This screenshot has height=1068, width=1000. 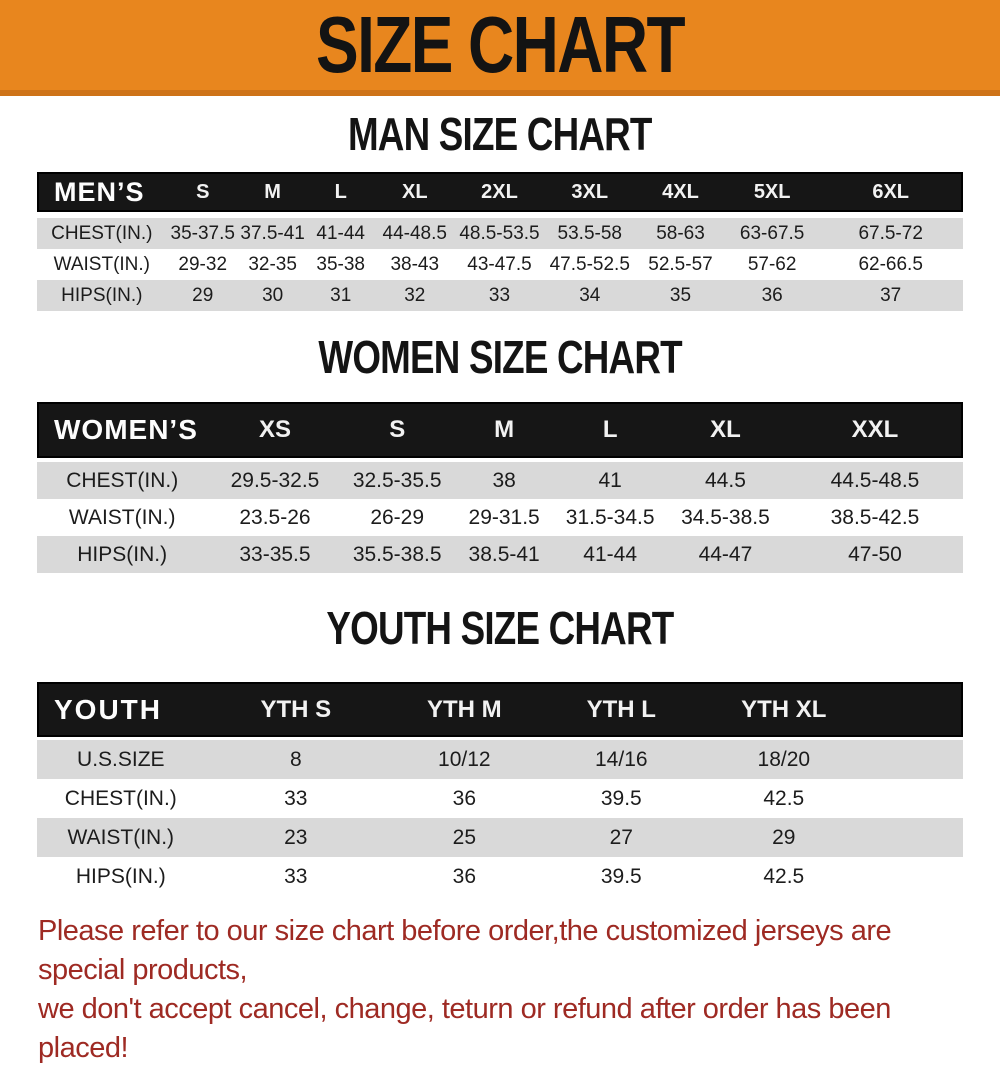 What do you see at coordinates (415, 295) in the screenshot?
I see `size-value-cell: 32` at bounding box center [415, 295].